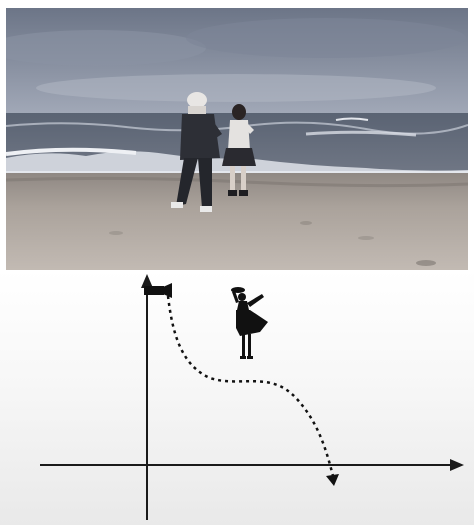 The image size is (474, 525). Describe the element at coordinates (158, 290) in the screenshot. I see `camera-icon` at that location.